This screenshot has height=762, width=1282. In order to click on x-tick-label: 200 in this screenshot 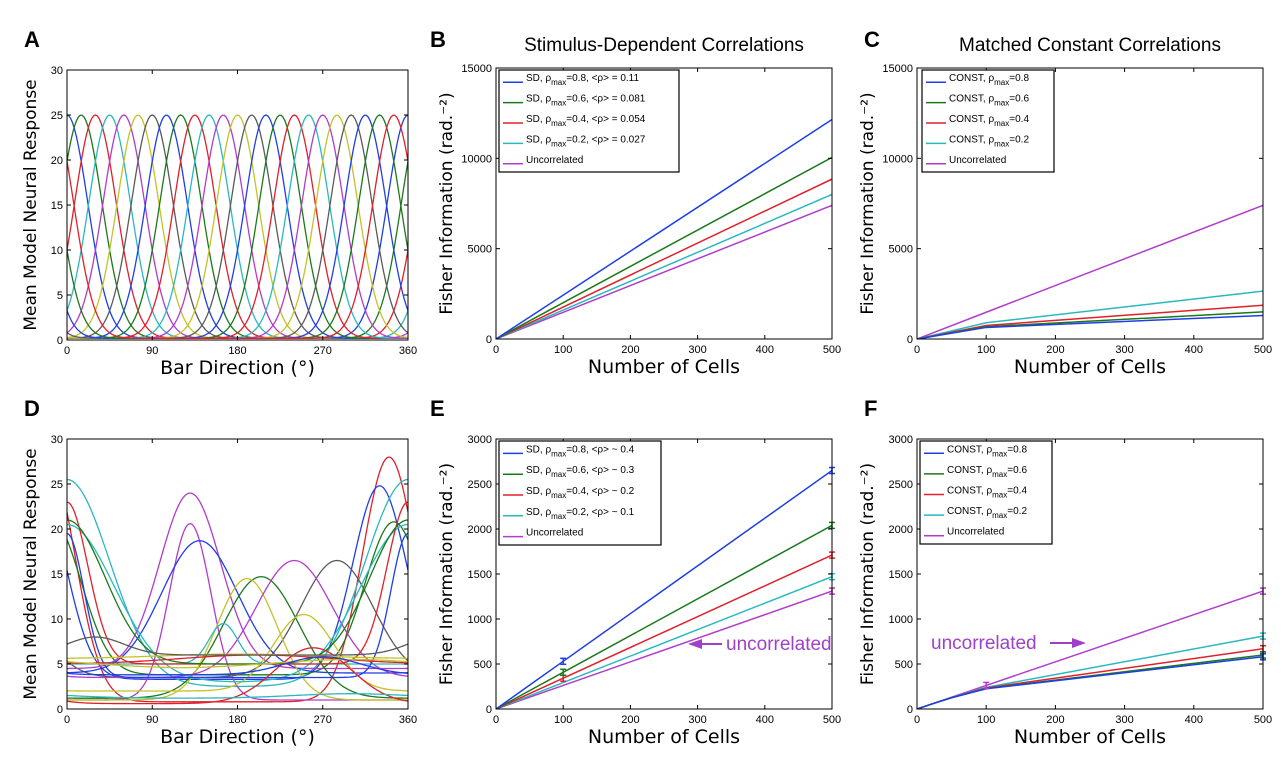, I will do `click(630, 720)`.